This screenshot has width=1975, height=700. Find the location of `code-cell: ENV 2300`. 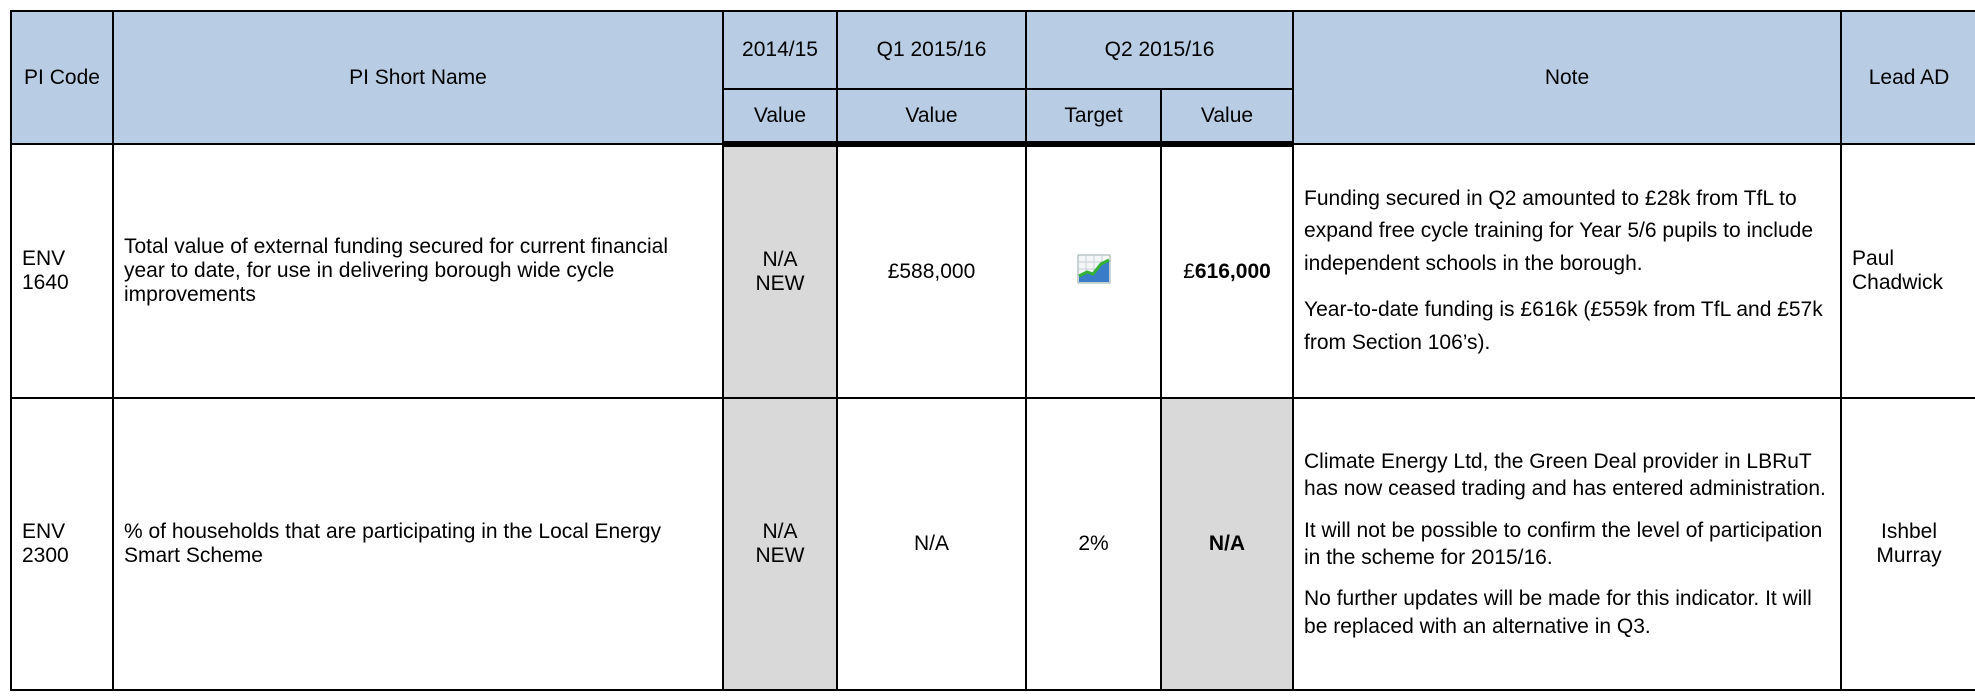

code-cell: ENV 2300 is located at coordinates (62, 544).